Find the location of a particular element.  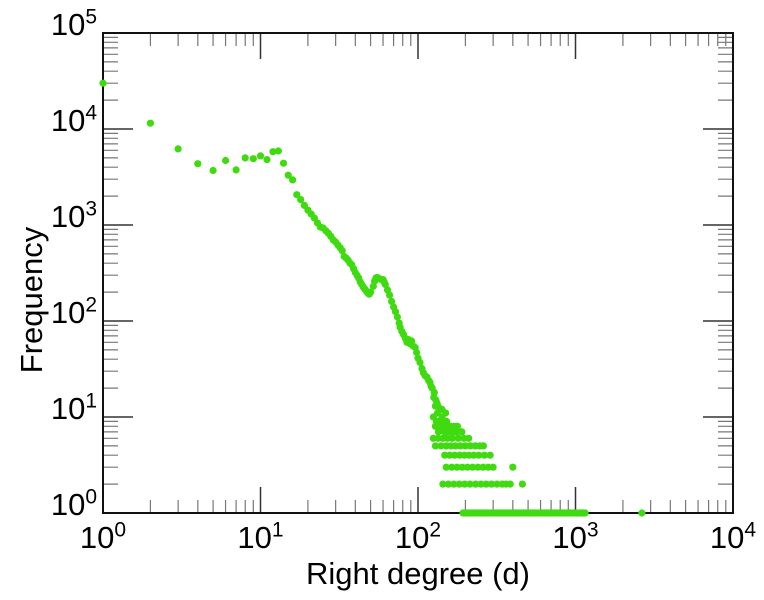

y-tick-label: 10⁰ is located at coordinates (73, 503).